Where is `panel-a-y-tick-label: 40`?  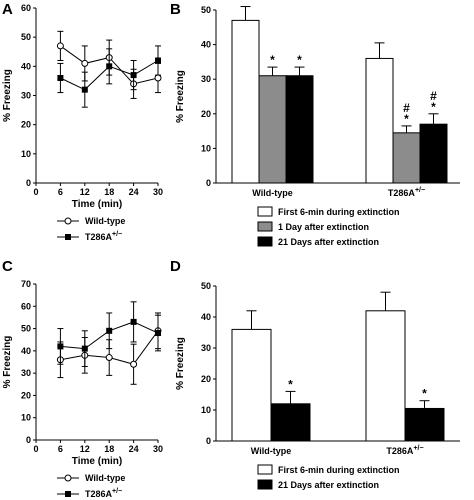 panel-a-y-tick-label: 40 is located at coordinates (26, 66).